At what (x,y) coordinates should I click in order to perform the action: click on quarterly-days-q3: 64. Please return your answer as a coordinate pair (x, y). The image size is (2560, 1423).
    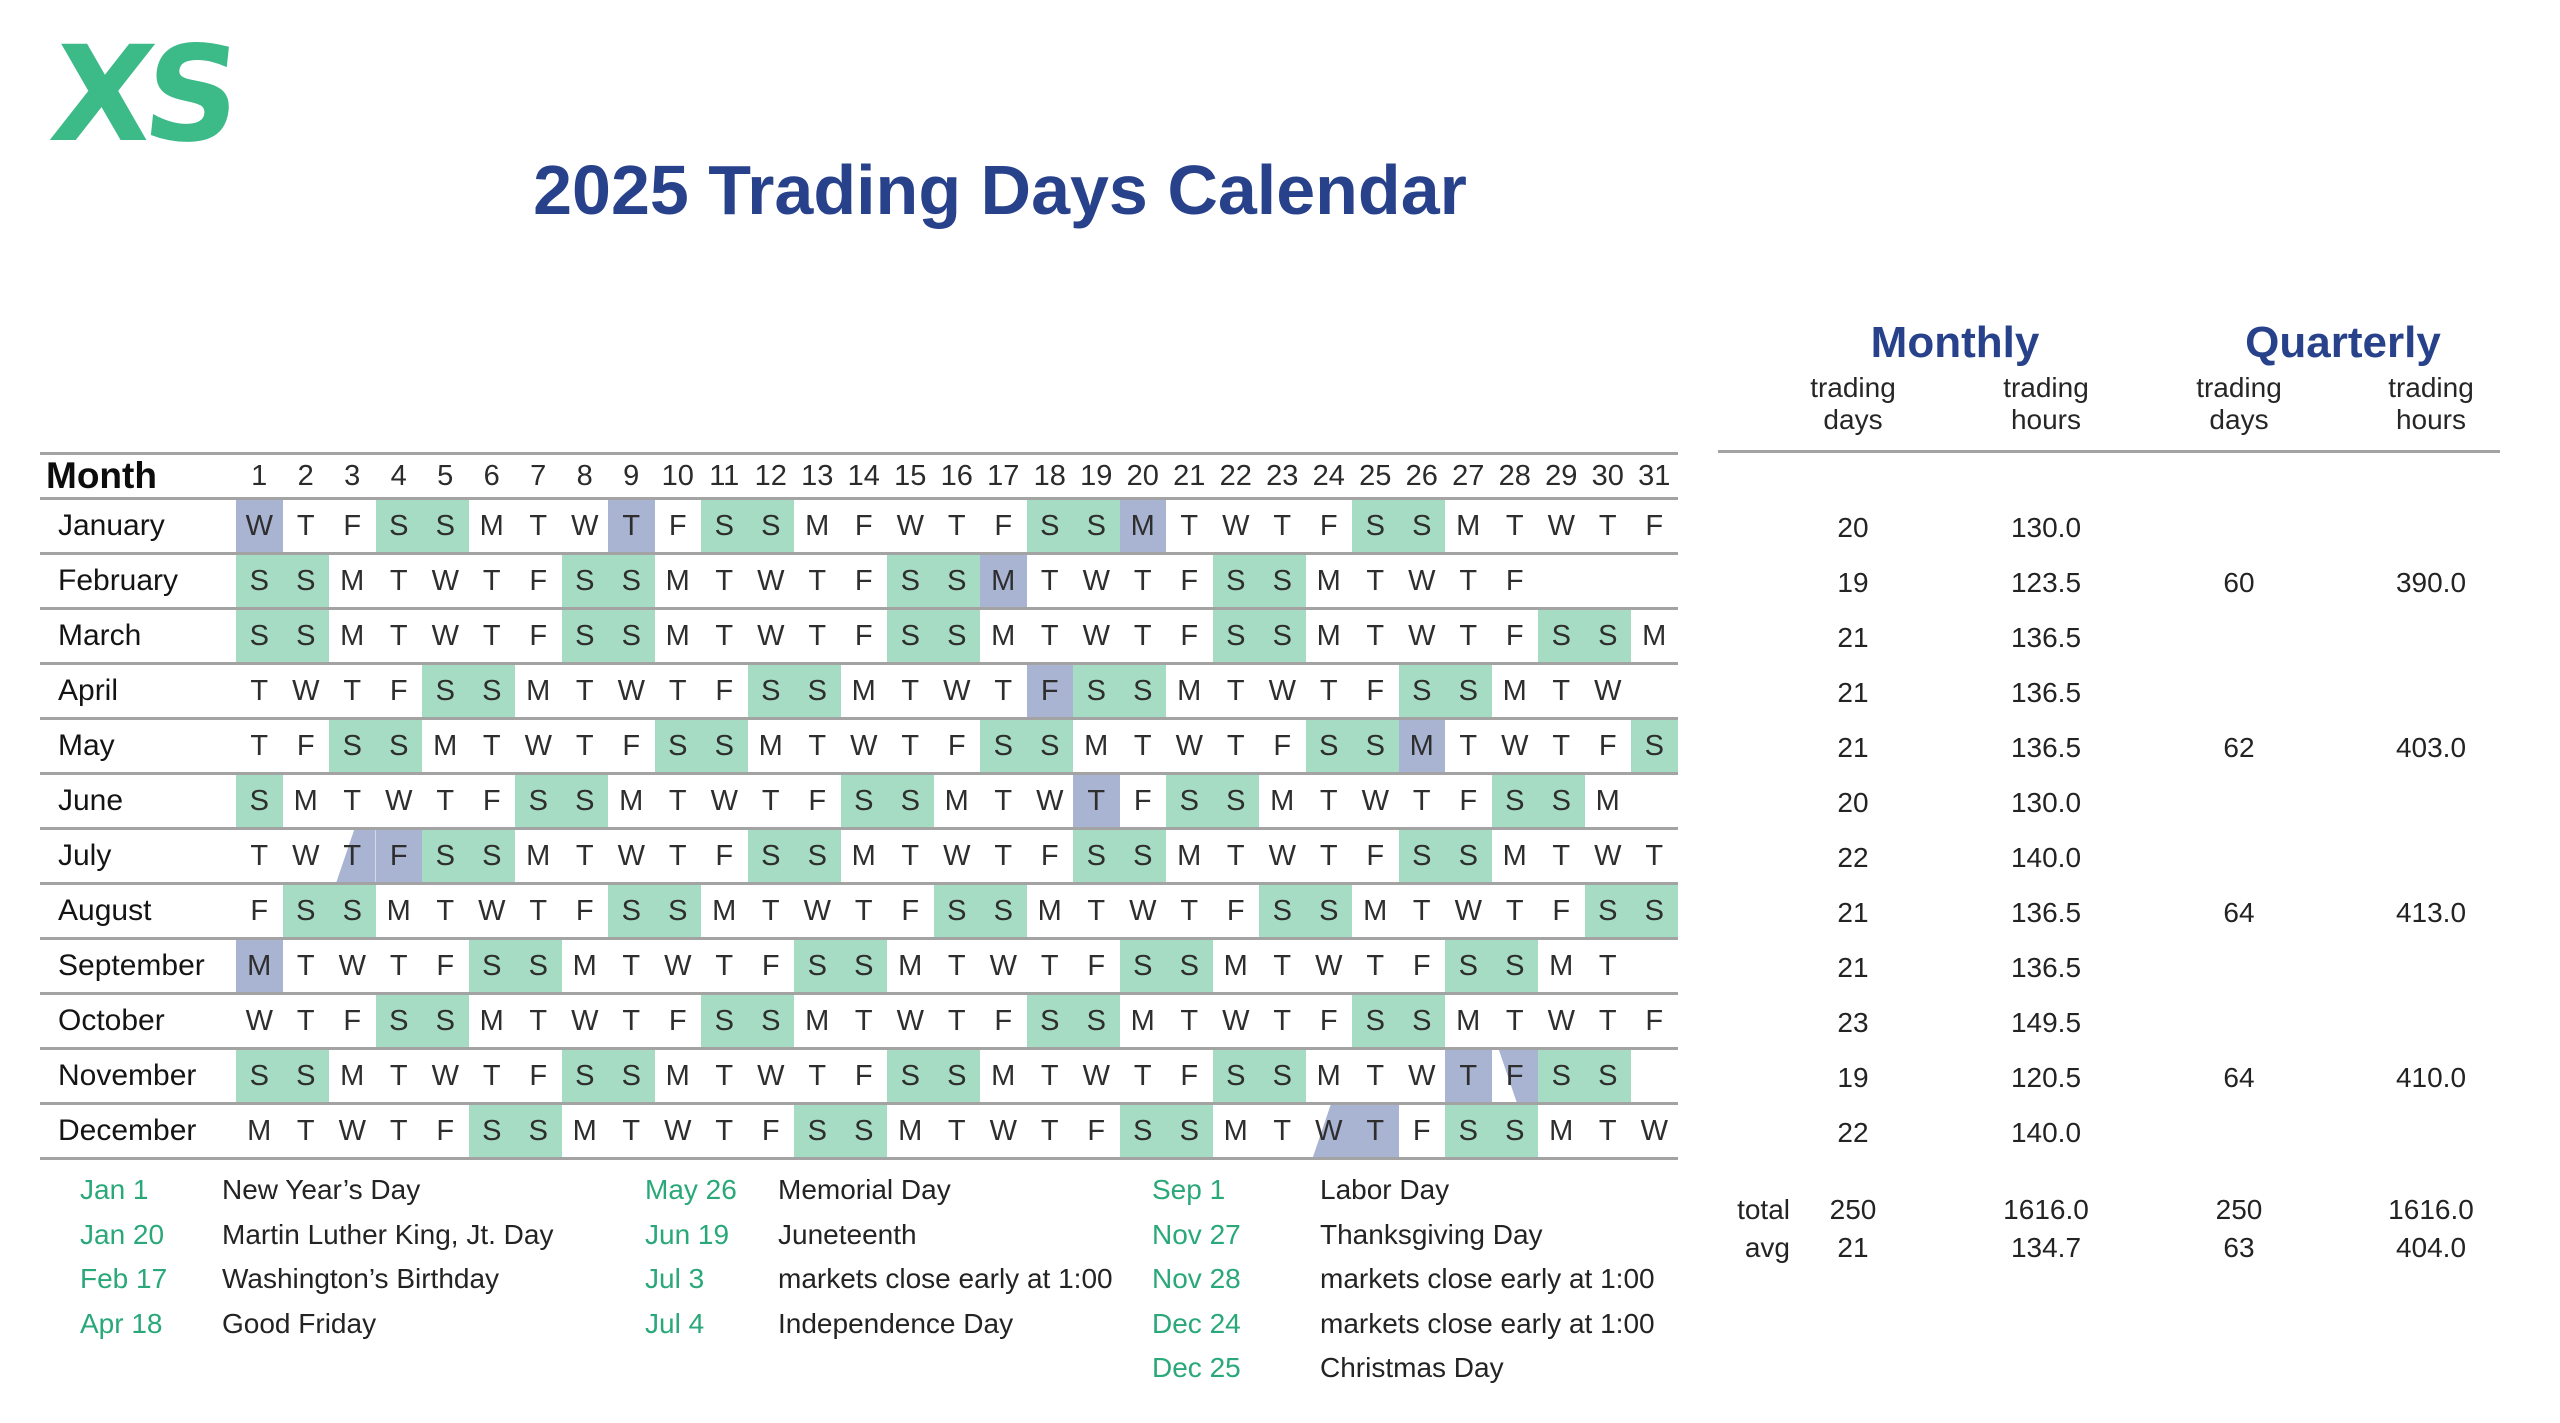
    Looking at the image, I should click on (2239, 912).